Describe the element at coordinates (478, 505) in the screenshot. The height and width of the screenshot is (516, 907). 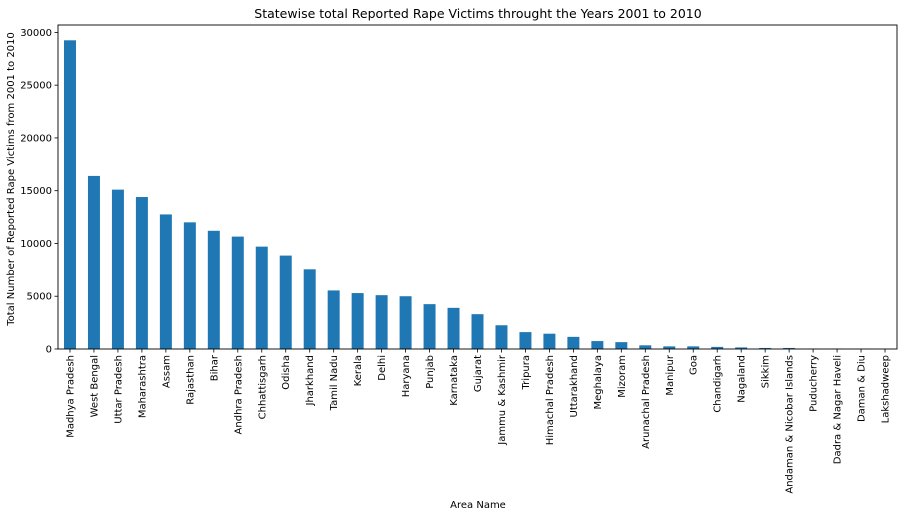
I see `x-axis-label: Area Name` at that location.